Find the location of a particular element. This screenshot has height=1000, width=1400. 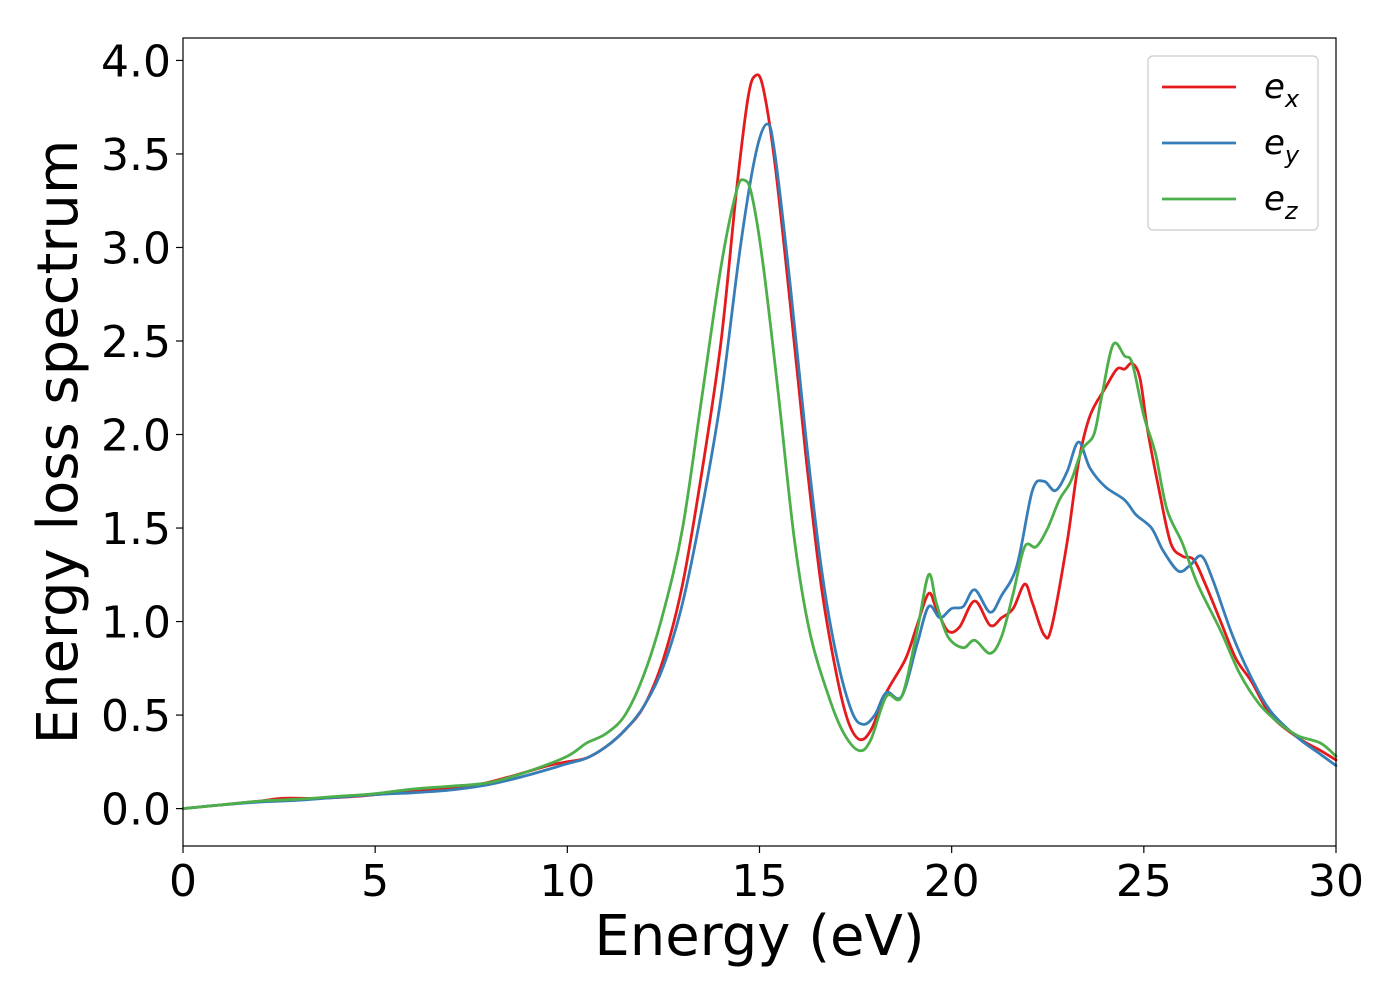

y-tick-label: 3.5 is located at coordinates (136, 155).